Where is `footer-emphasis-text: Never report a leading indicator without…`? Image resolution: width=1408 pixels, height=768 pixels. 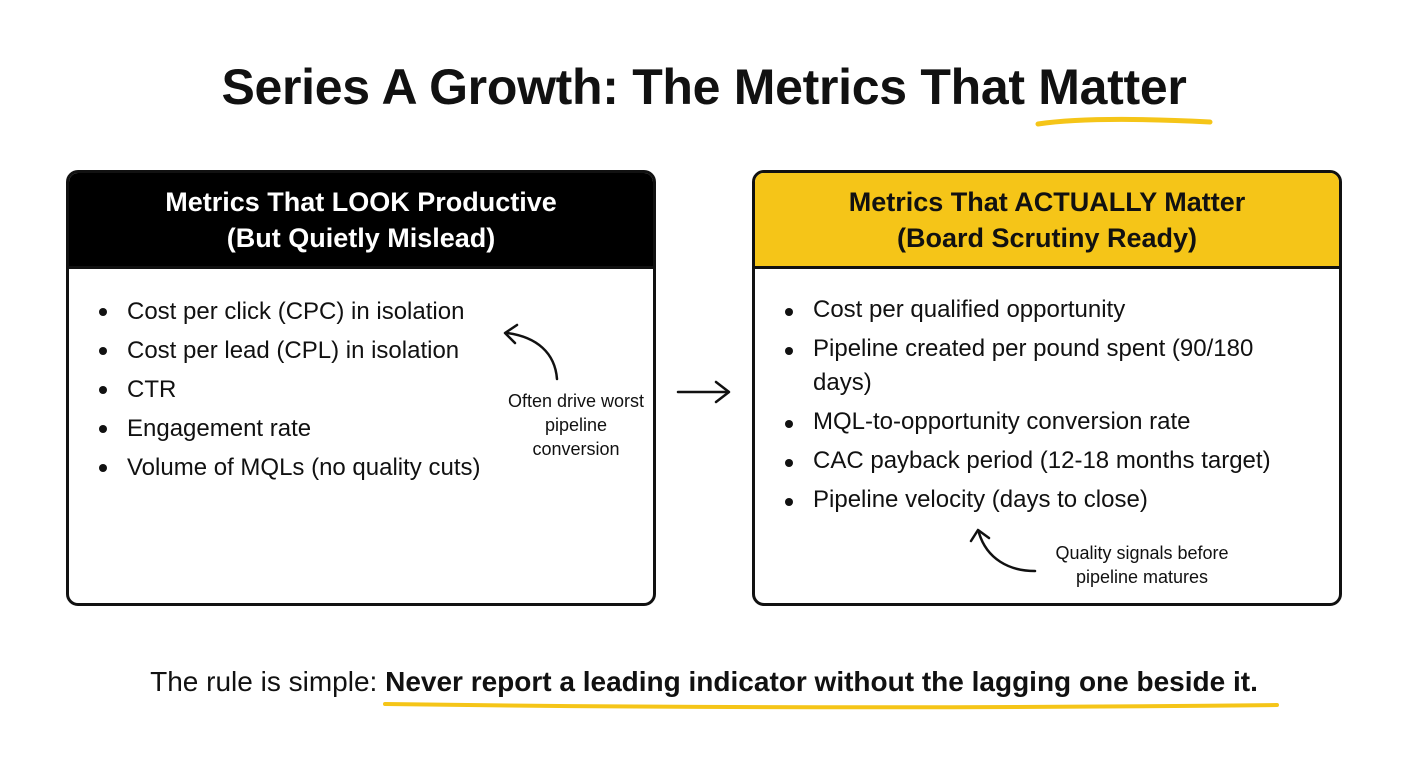 footer-emphasis-text: Never report a leading indicator without… is located at coordinates (821, 681).